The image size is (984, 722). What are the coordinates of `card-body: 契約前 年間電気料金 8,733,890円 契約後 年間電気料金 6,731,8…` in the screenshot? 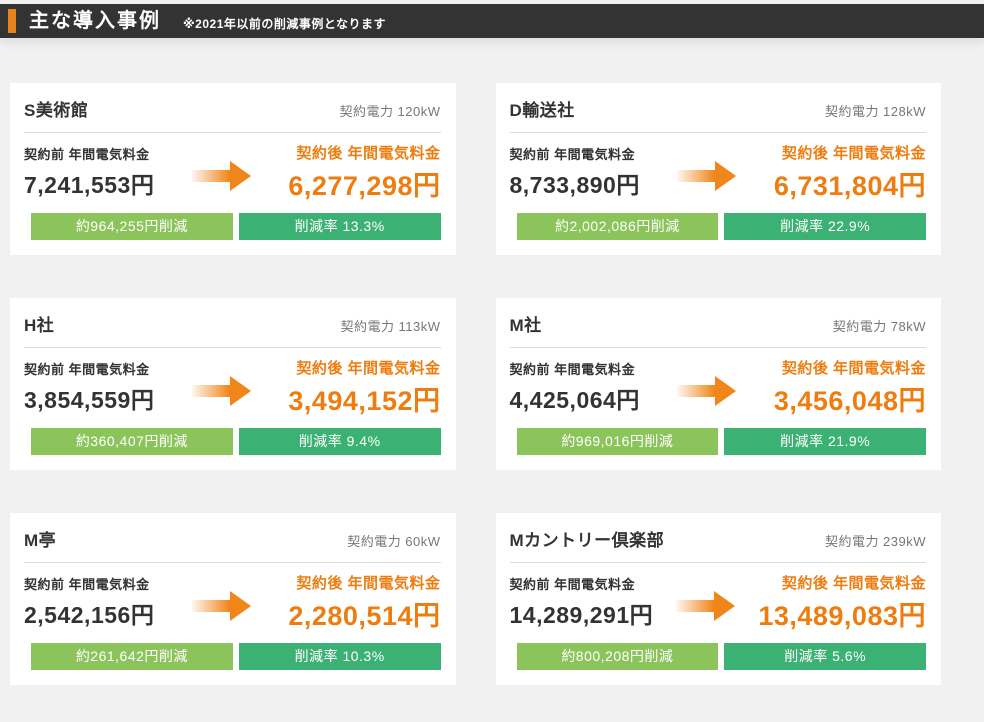 It's located at (718, 172).